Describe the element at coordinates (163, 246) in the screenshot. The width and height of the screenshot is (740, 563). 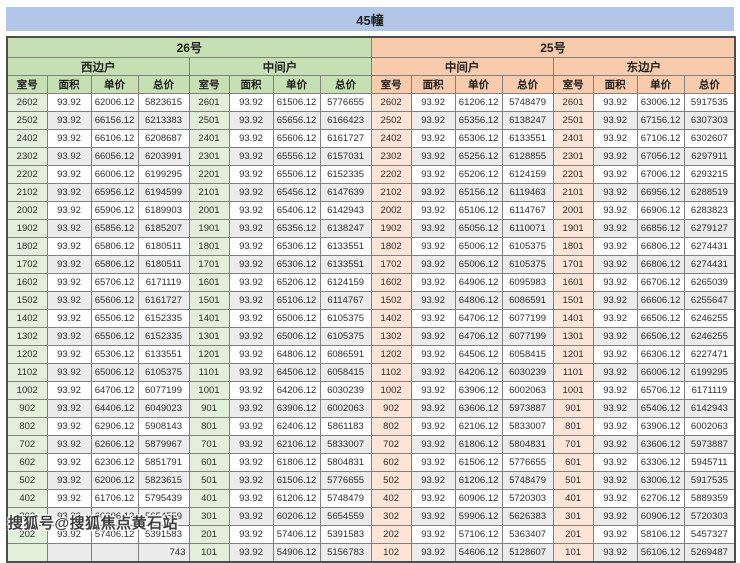
I see `table-cell: 6180511` at that location.